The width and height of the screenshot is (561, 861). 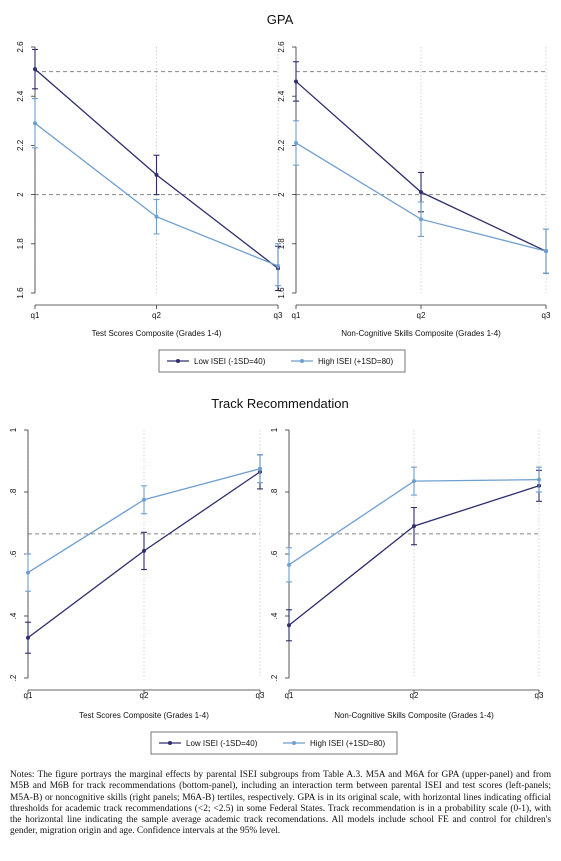 I want to click on chart-title: Track Recommendation, so click(x=280, y=403).